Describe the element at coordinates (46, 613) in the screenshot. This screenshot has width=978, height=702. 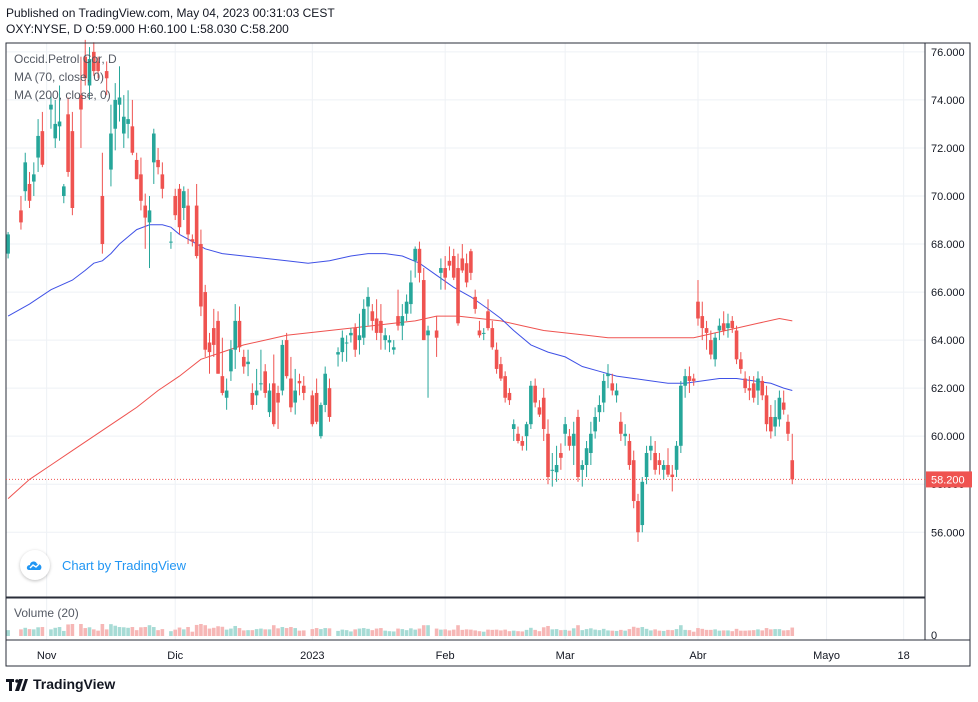
I see `legend-volume: Volume (20)` at that location.